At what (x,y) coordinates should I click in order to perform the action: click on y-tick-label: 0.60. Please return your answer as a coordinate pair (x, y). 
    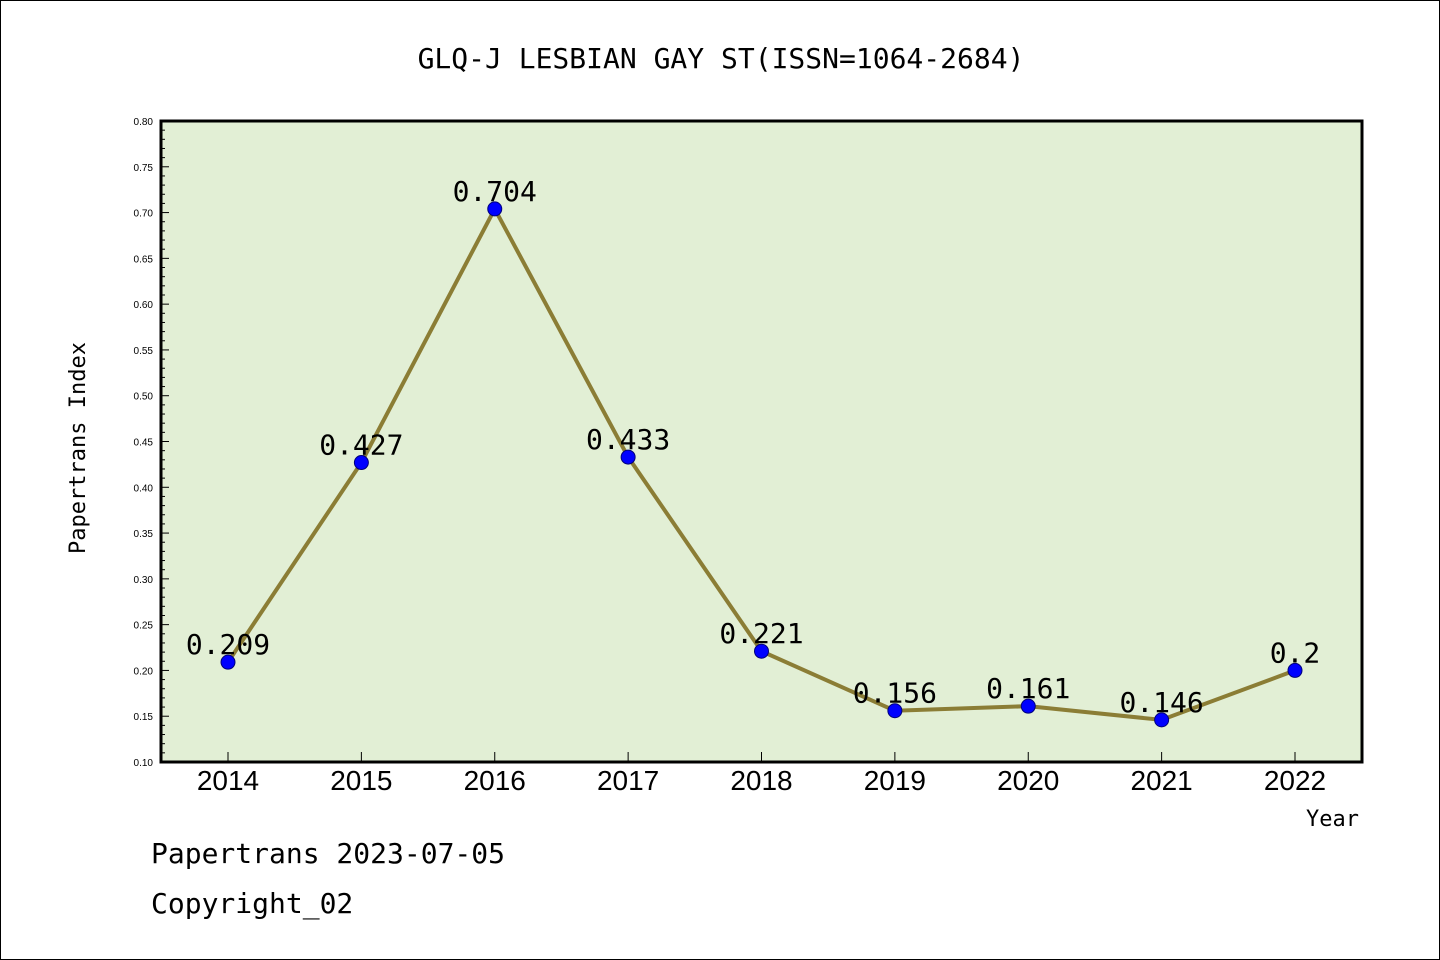
    Looking at the image, I should click on (144, 305).